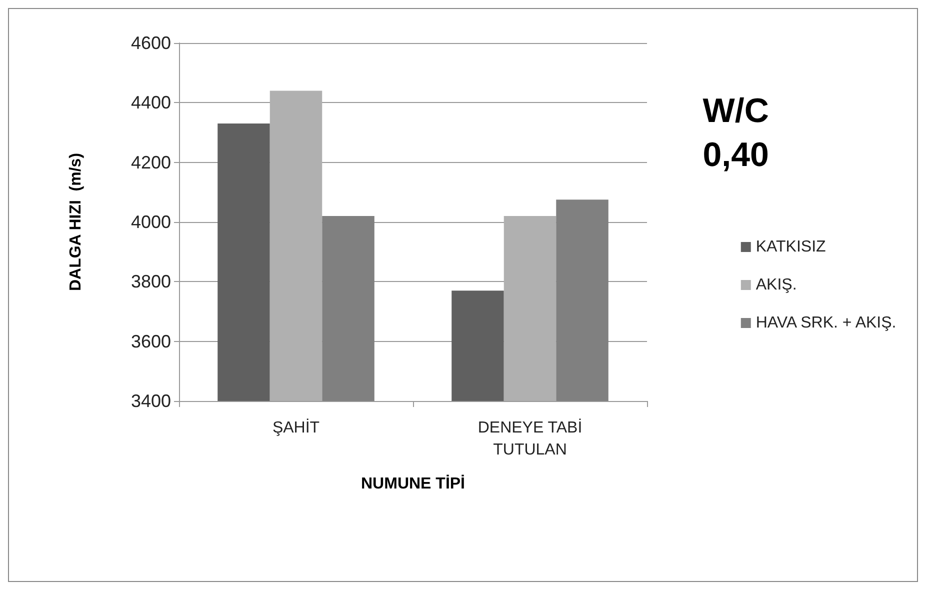  What do you see at coordinates (413, 483) in the screenshot?
I see `x-axis-title: NUMUNE TİPİ` at bounding box center [413, 483].